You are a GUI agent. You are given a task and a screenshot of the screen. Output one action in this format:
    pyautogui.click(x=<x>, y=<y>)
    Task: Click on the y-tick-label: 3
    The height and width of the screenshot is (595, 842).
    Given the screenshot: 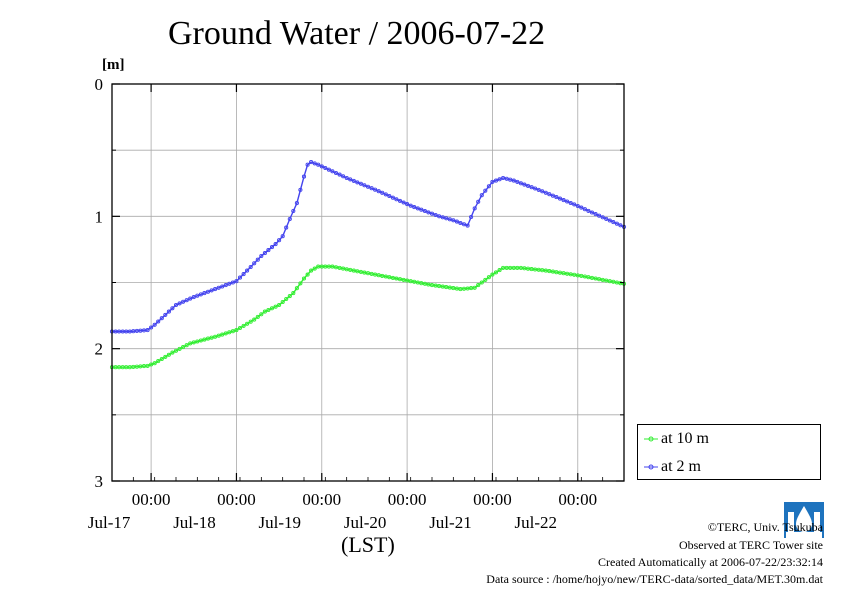 What is the action you would take?
    pyautogui.click(x=99, y=481)
    